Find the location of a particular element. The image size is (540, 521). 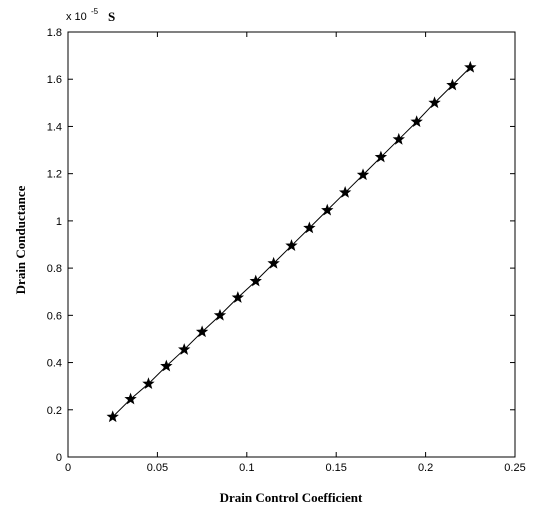

x-axis-label: Drain Control Coefficient is located at coordinates (291, 497).